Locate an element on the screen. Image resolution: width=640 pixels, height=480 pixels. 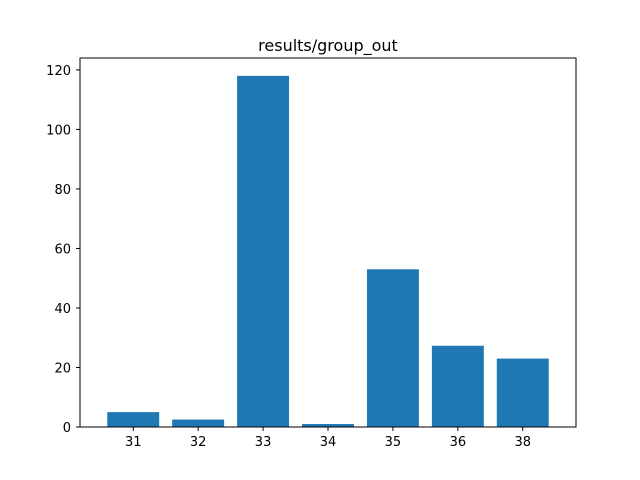
x-axis: 31 32 33 34 35 36 38 is located at coordinates (328, 438).